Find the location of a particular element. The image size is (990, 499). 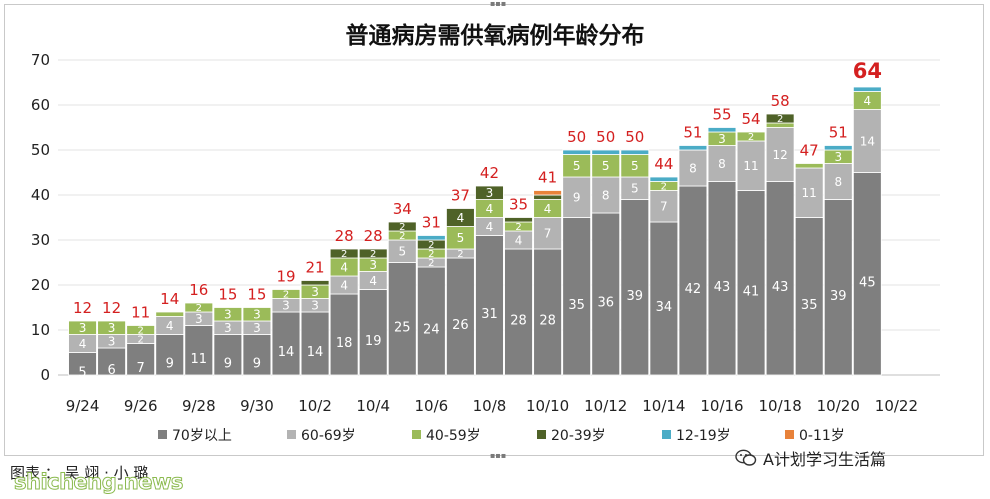

x-tick-label: 10/20 is located at coordinates (838, 406).